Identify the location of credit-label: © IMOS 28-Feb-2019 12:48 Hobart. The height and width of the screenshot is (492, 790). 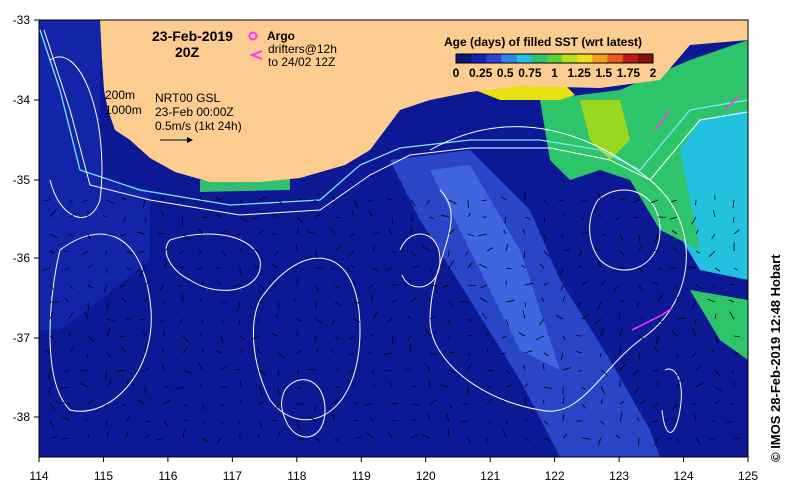
(775, 358).